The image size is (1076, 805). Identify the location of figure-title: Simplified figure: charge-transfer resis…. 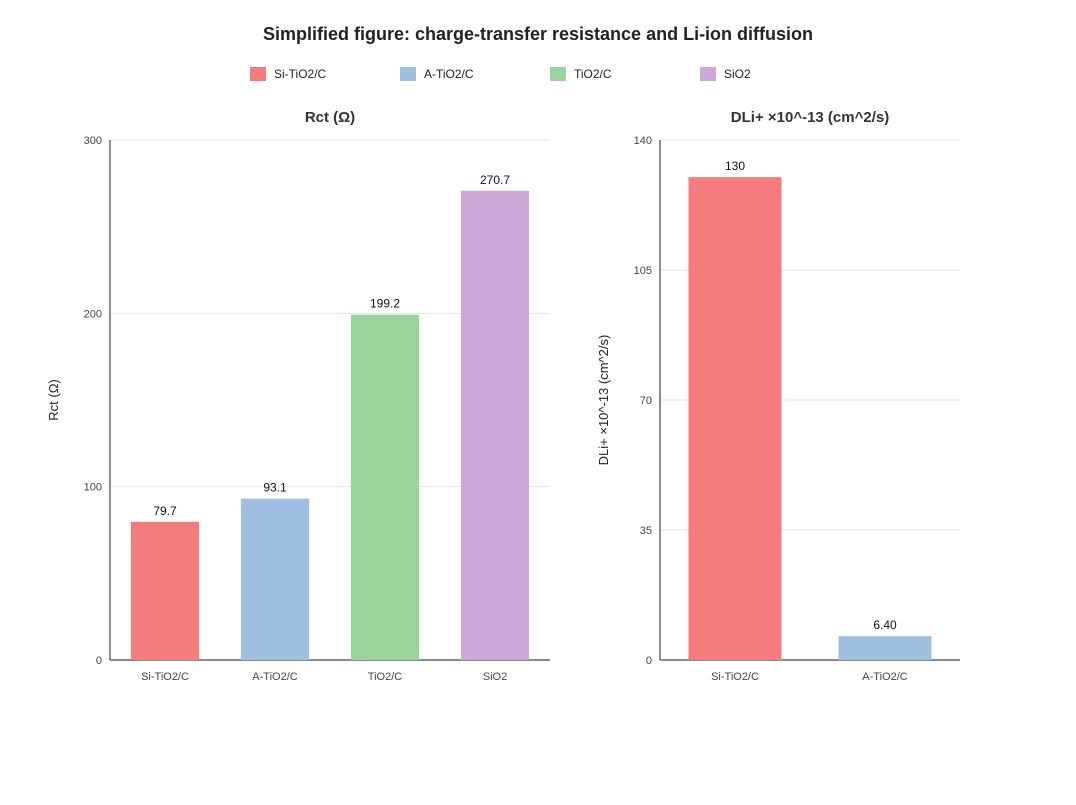
(538, 34).